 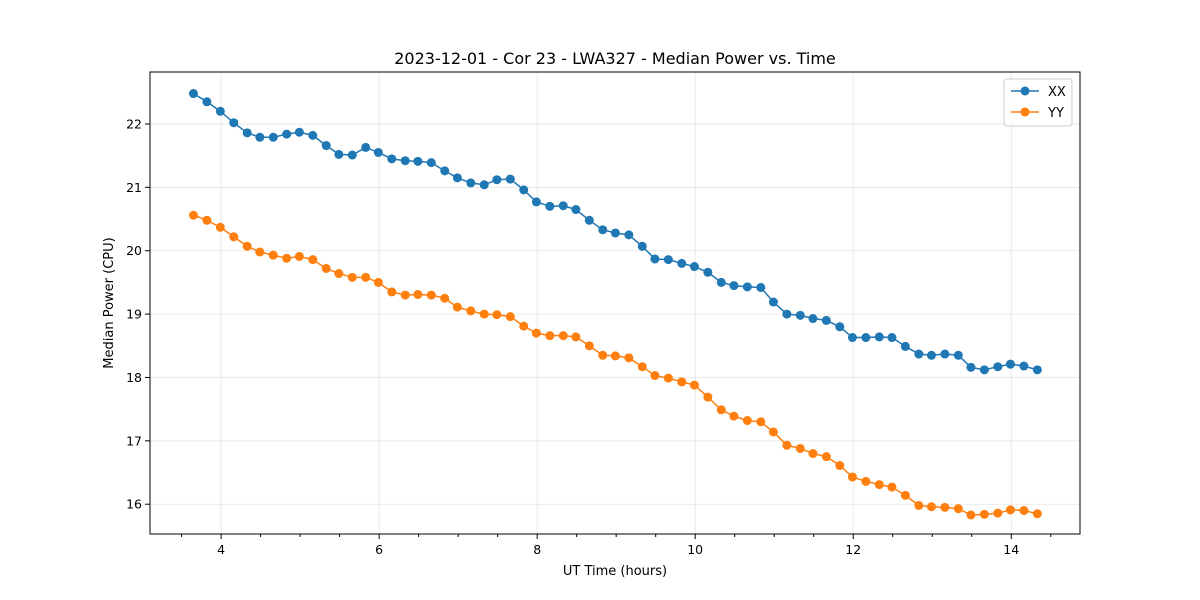 What do you see at coordinates (695, 549) in the screenshot?
I see `x-tick-label: 10` at bounding box center [695, 549].